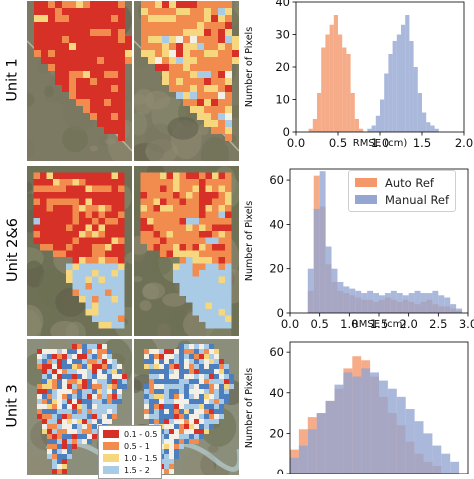  What do you see at coordinates (380, 143) in the screenshot?
I see `x-axis-label: RMSE (cm)` at bounding box center [380, 143].